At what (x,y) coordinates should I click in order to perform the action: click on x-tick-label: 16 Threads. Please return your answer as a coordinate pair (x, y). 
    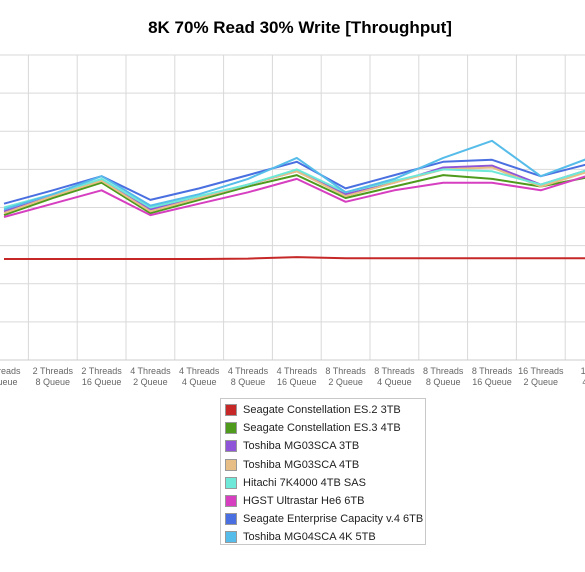
    Looking at the image, I should click on (541, 371).